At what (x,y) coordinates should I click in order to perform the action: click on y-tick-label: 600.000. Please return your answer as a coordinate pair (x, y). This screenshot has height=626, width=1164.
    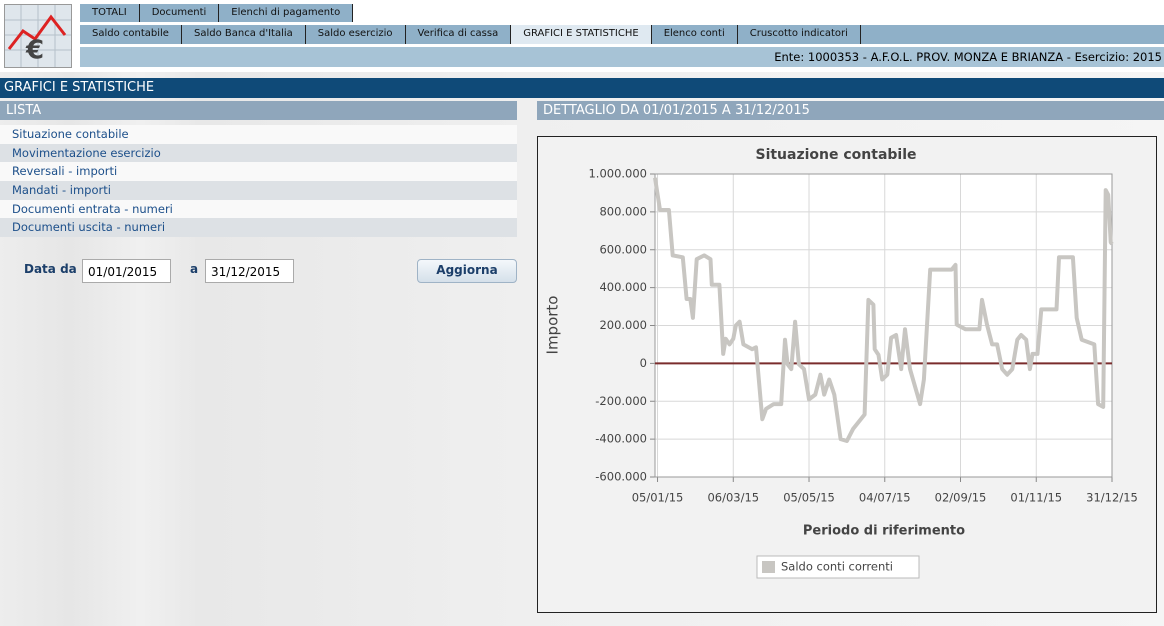
    Looking at the image, I should click on (623, 249).